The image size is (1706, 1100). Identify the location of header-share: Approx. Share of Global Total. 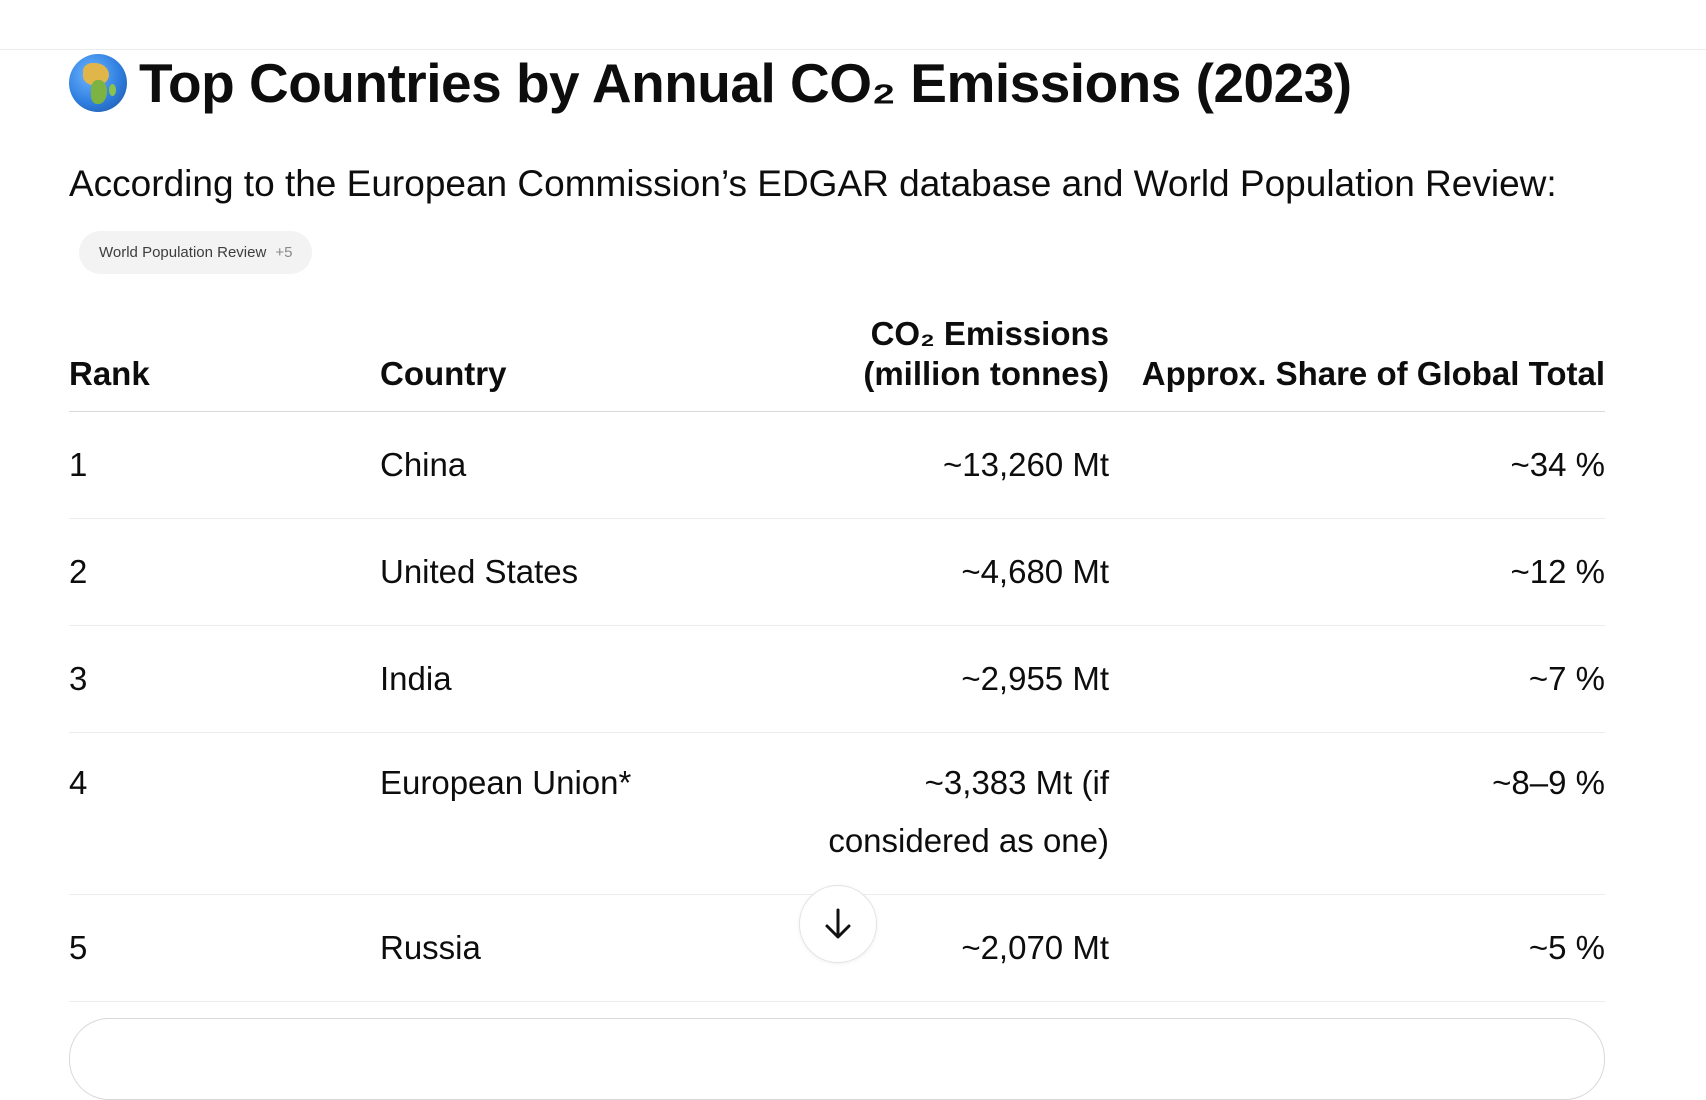
(1357, 363).